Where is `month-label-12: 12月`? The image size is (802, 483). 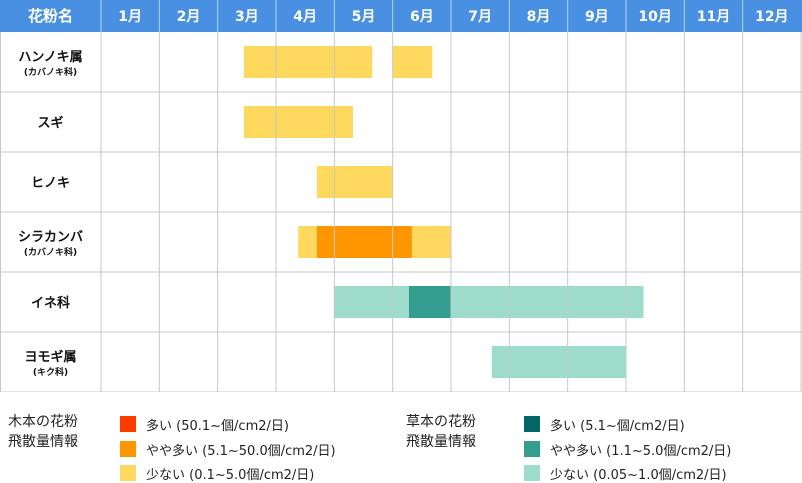 month-label-12: 12月 is located at coordinates (771, 17).